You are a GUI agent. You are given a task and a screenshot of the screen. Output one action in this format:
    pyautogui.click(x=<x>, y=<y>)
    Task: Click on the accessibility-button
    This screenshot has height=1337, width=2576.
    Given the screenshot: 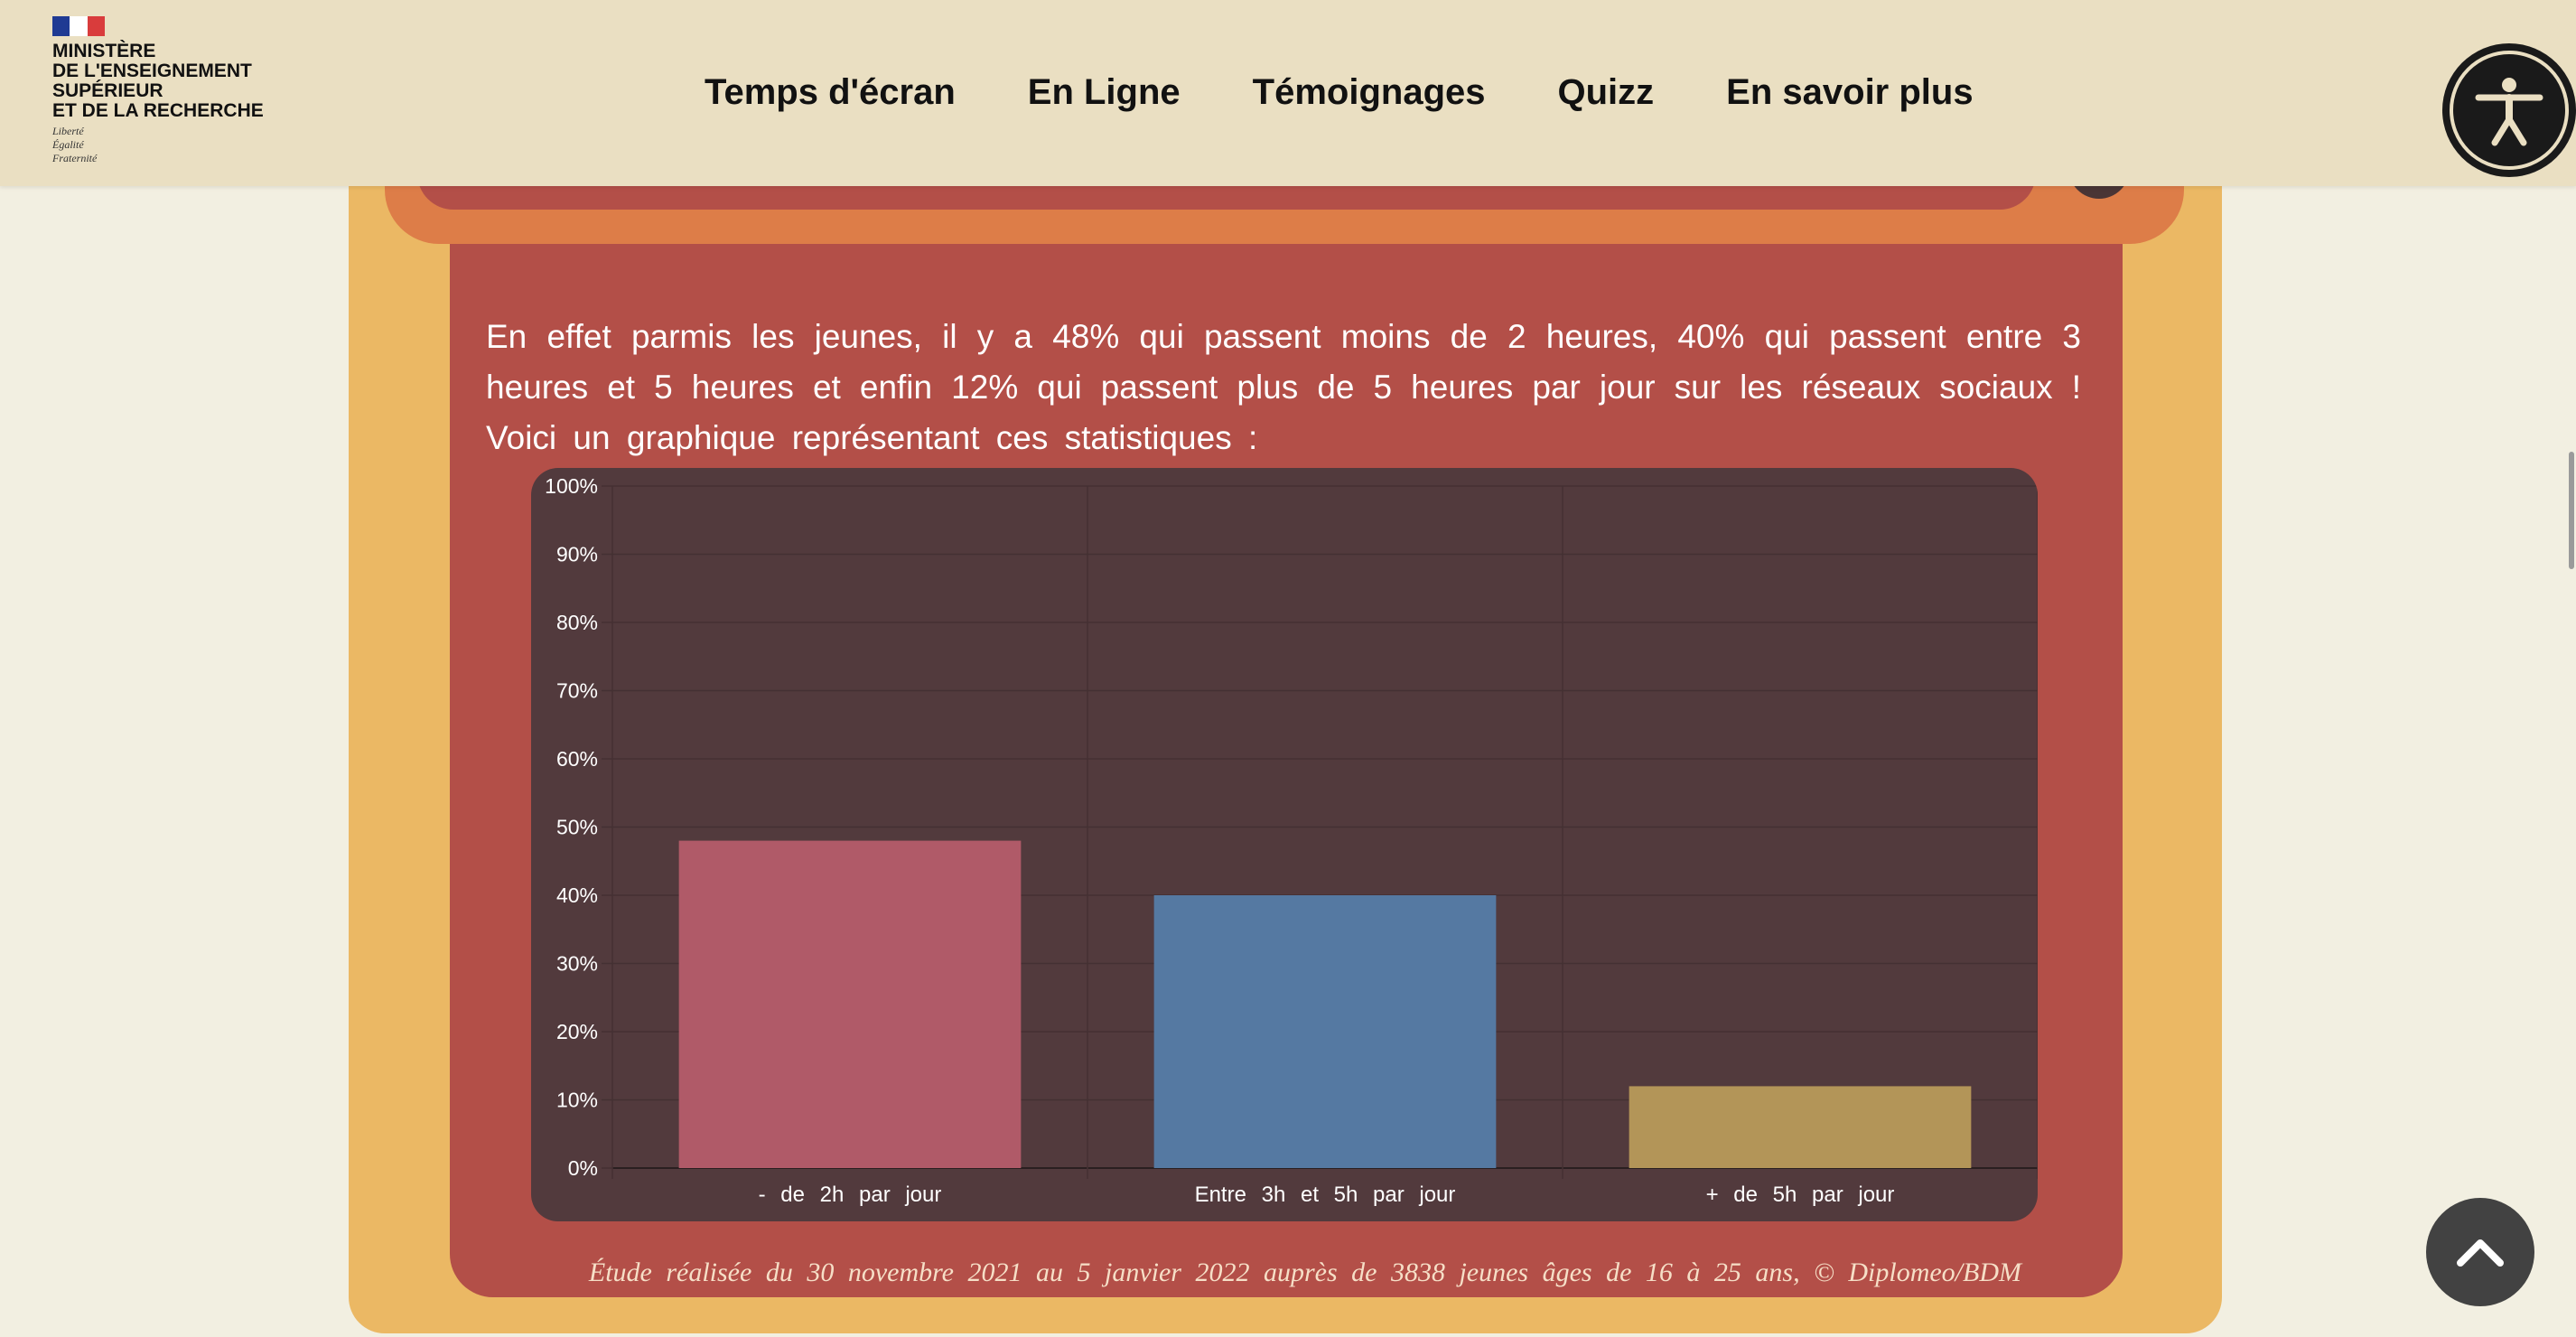 What is the action you would take?
    pyautogui.click(x=2509, y=110)
    